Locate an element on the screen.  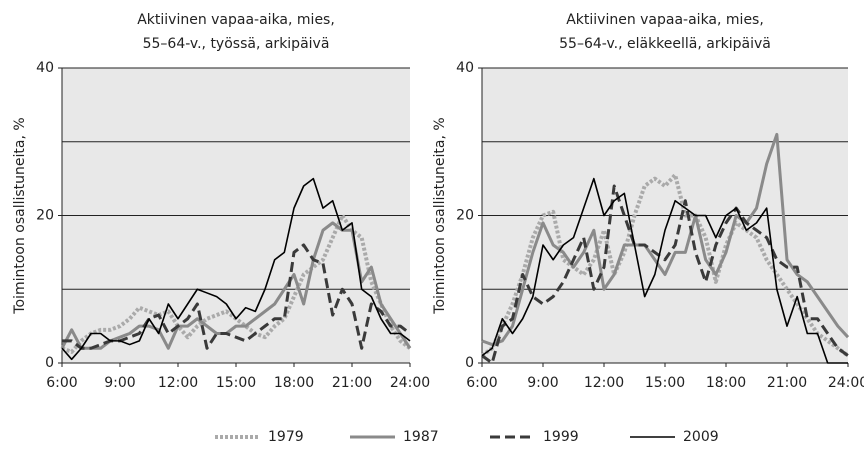
legend-label: 1979 is located at coordinates (286, 437).